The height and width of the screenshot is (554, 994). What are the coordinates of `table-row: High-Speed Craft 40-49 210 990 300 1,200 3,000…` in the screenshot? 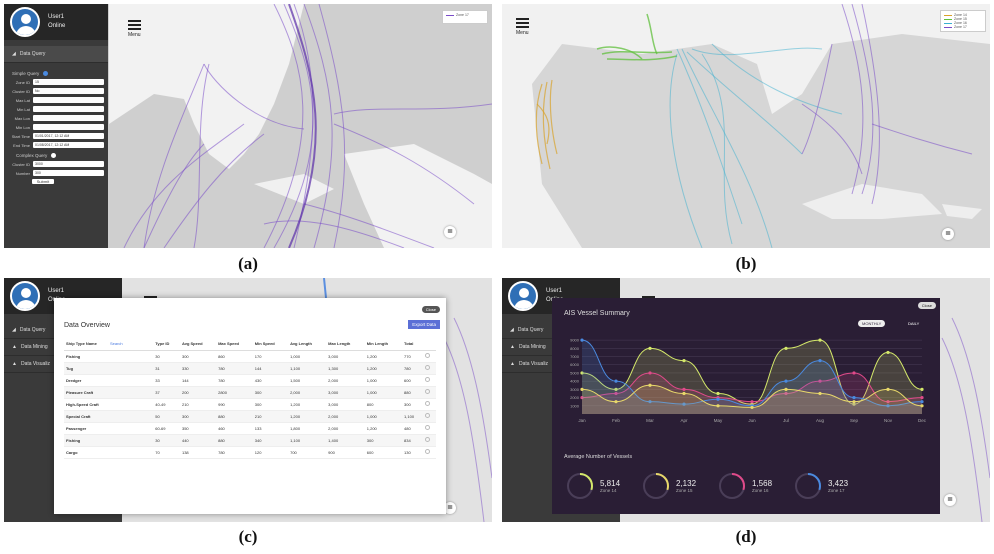 It's located at (250, 404).